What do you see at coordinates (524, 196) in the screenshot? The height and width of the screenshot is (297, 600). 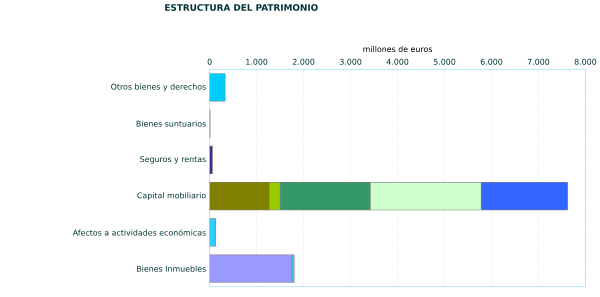 I see `bar` at bounding box center [524, 196].